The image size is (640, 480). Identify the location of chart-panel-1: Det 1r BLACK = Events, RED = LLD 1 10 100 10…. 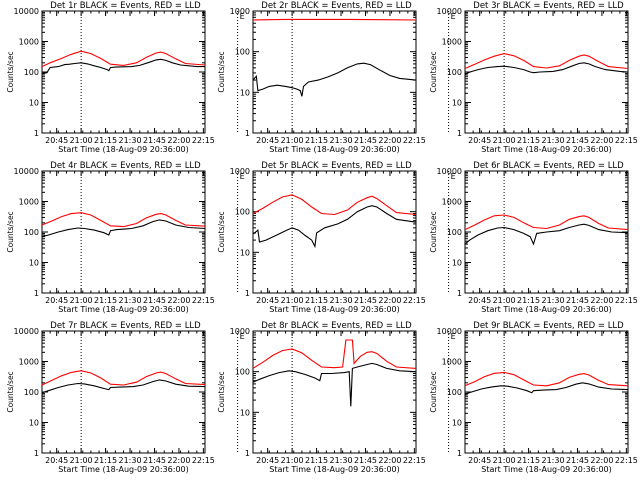
(125, 77).